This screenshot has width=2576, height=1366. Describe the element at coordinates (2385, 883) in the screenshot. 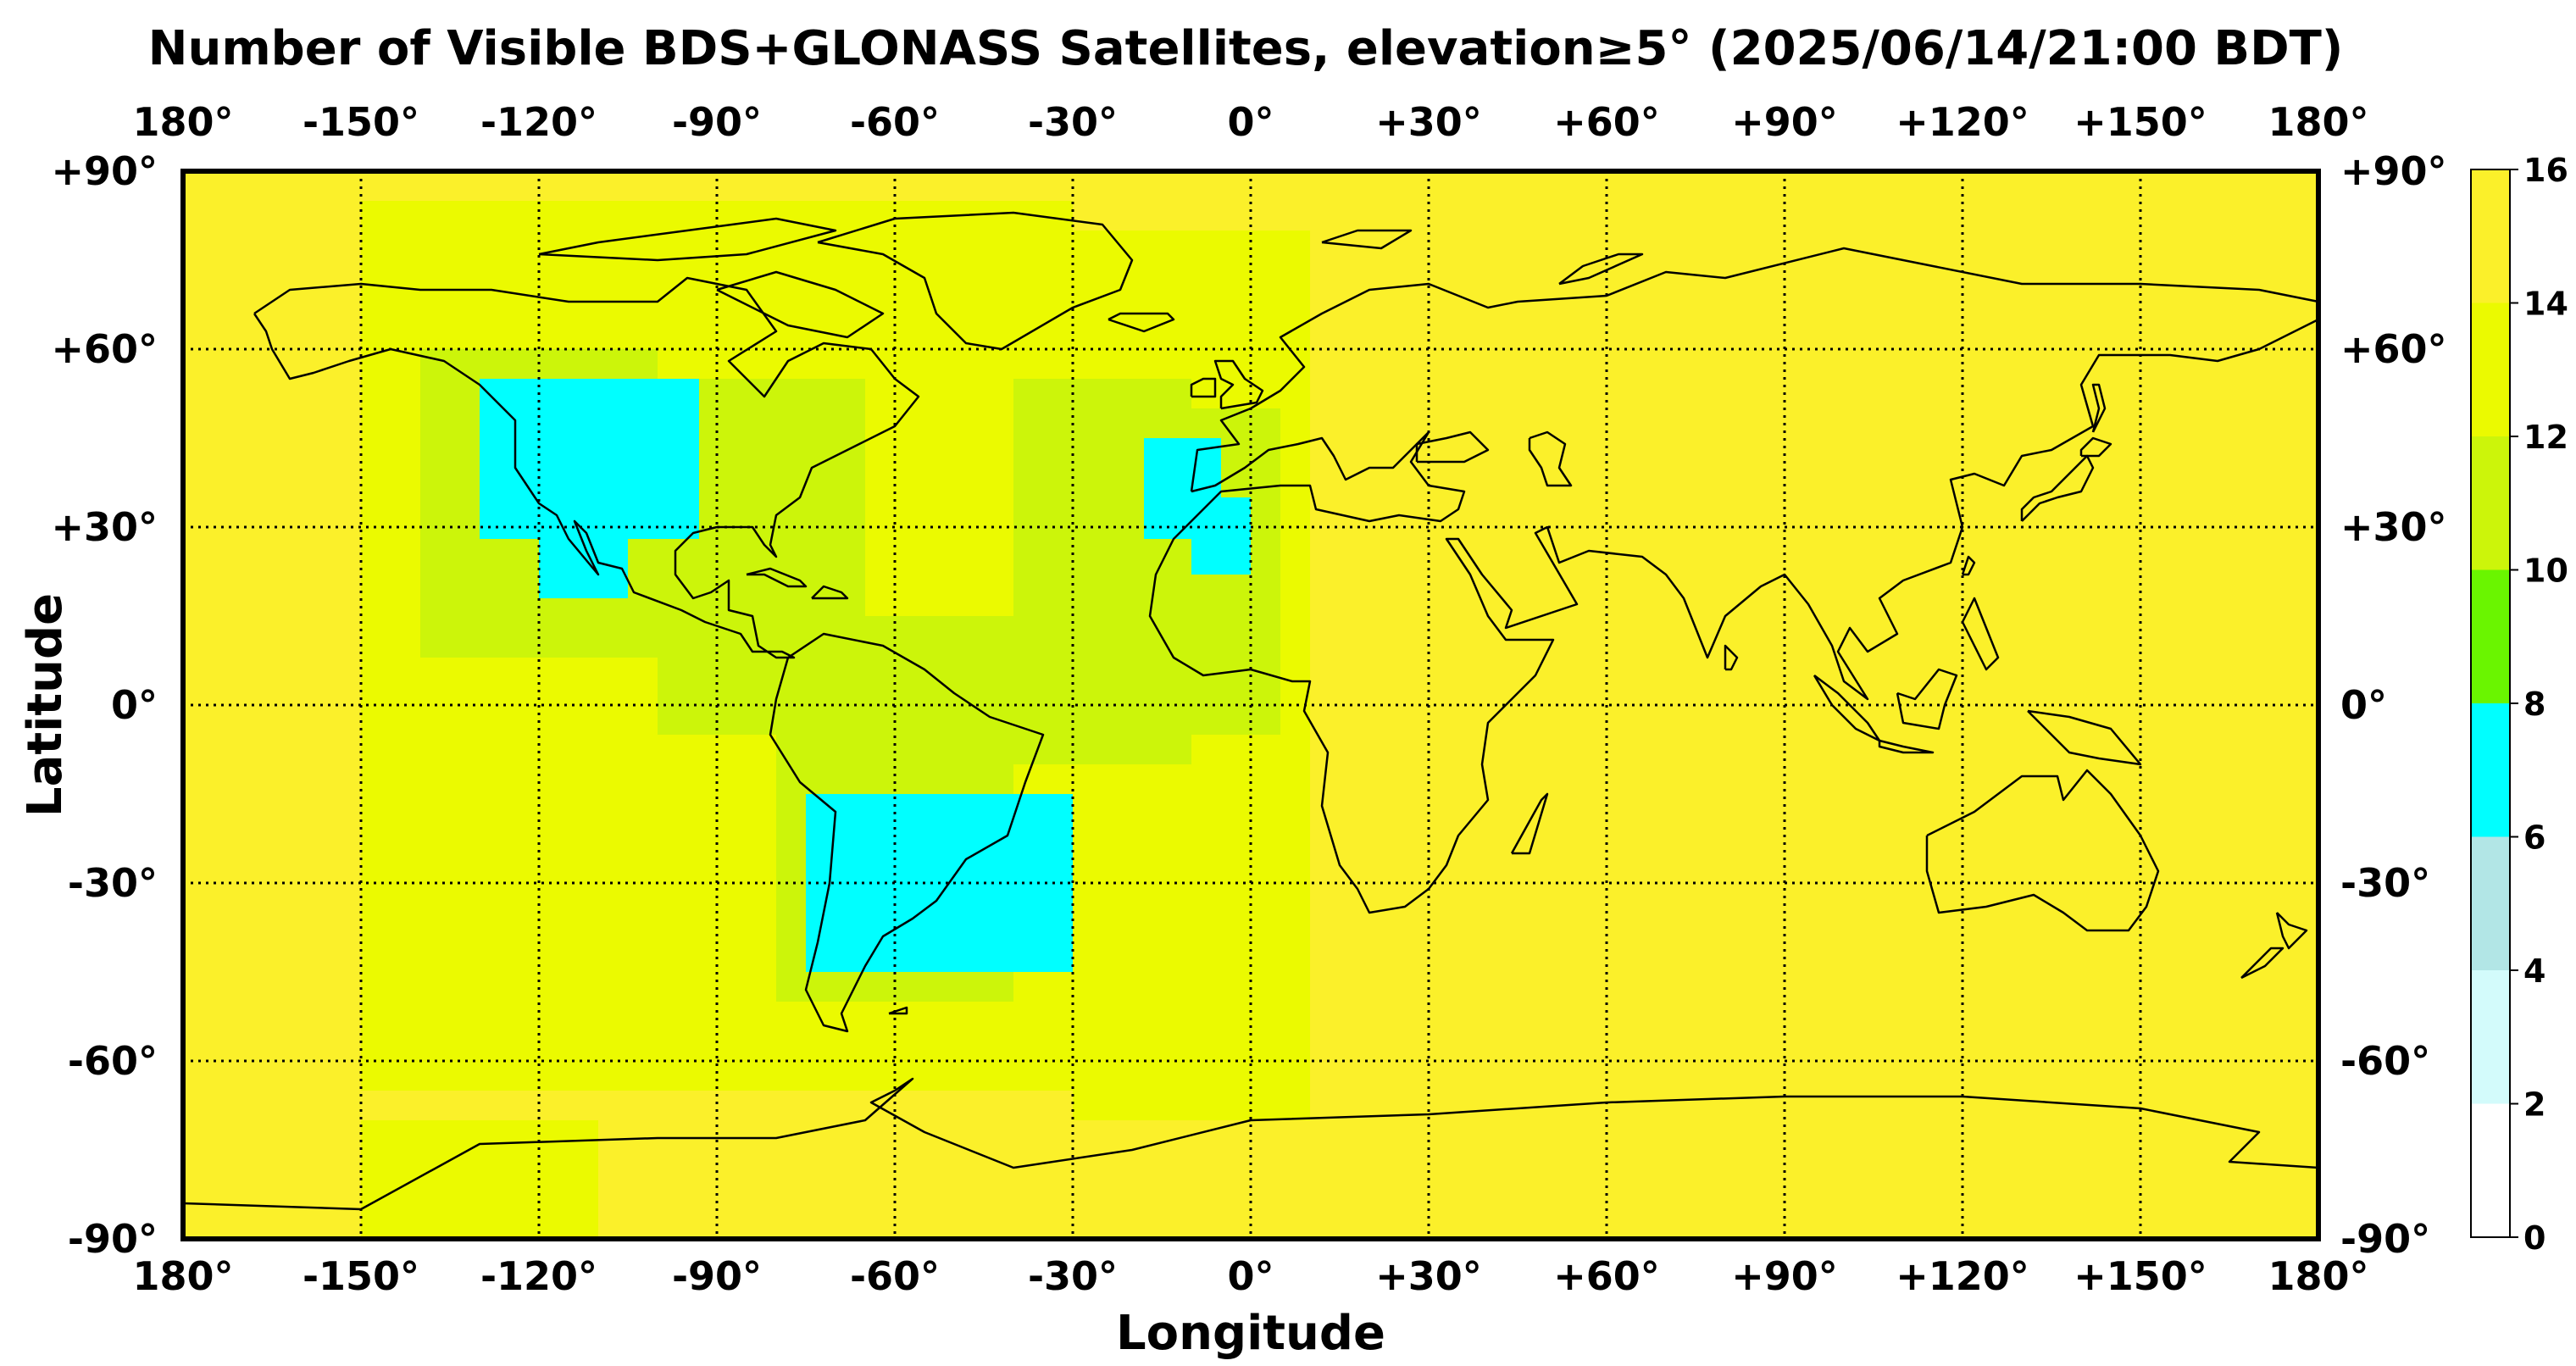

I see `y-tick-label-right: -30°` at that location.